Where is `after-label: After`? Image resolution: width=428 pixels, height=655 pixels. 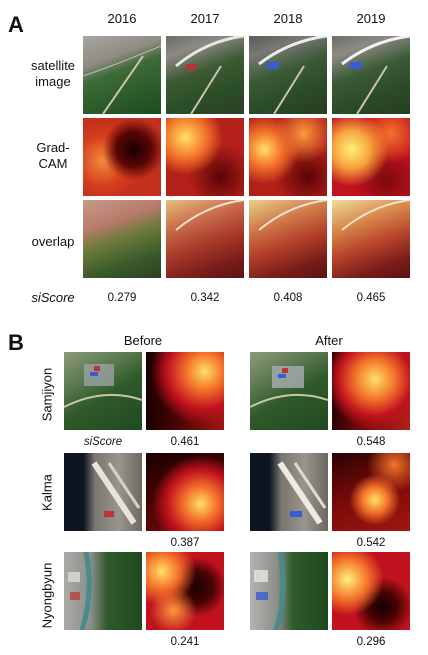 after-label: After is located at coordinates (329, 340).